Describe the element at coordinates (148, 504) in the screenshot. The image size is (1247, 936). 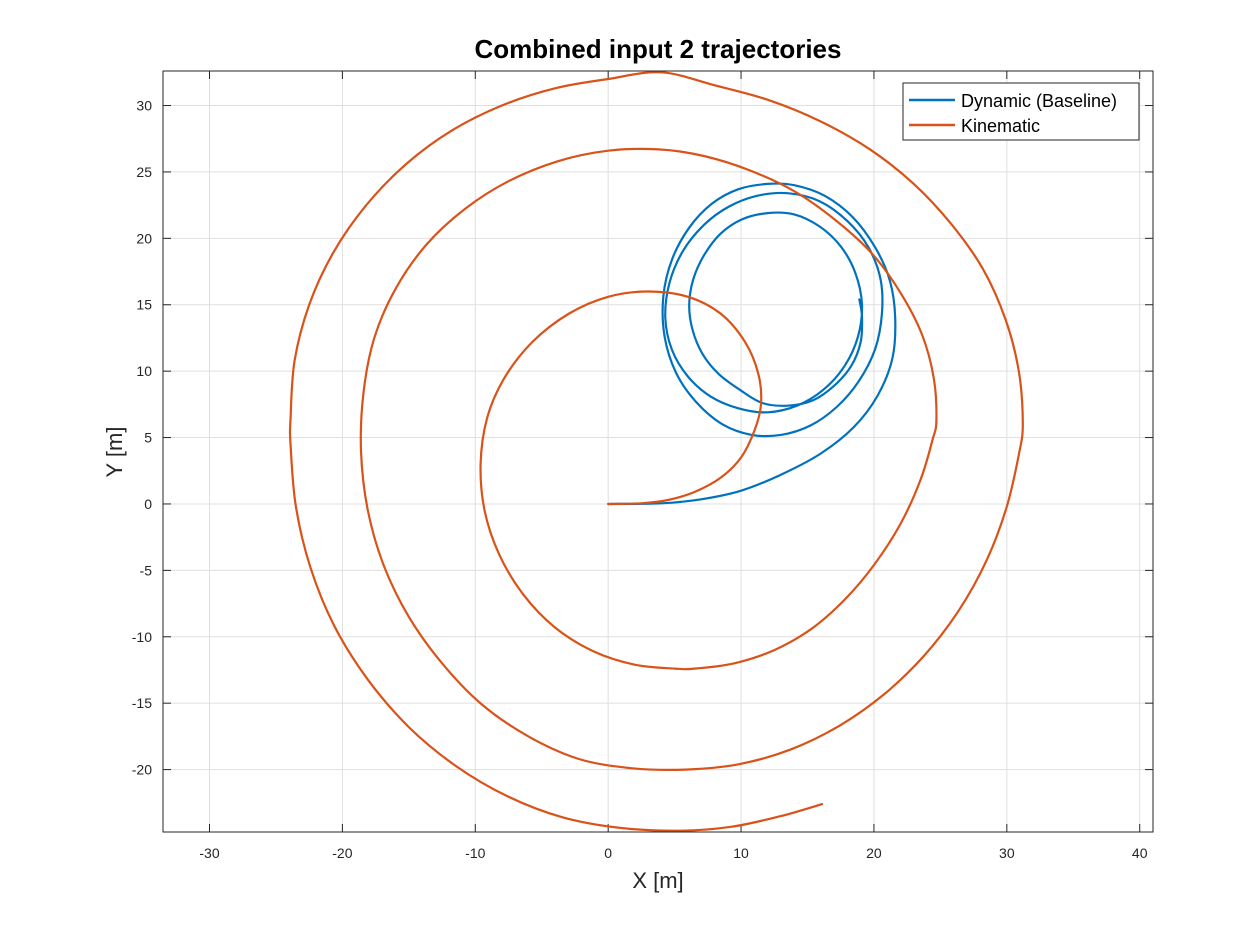
I see `y-tick-label: 0` at that location.